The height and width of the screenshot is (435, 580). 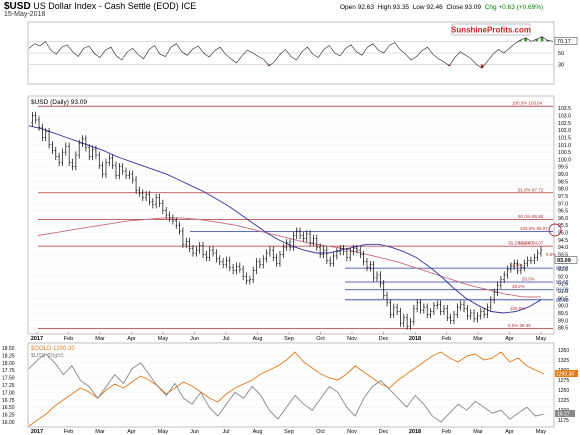 I want to click on highlight-circle, so click(x=555, y=230).